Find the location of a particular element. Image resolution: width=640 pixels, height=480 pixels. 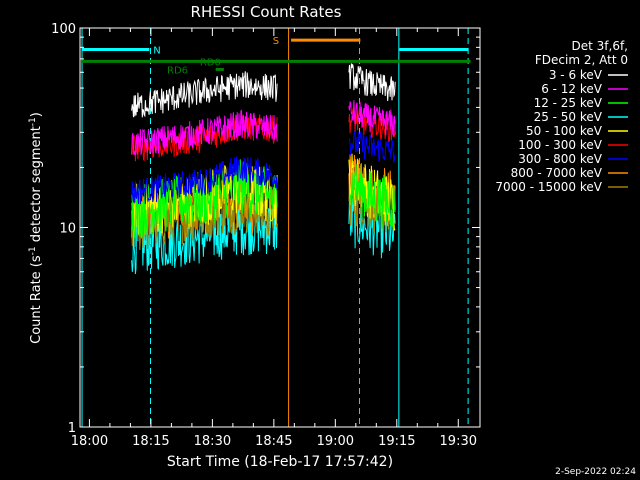

legend-label: 12 - 25 keV is located at coordinates (568, 103).